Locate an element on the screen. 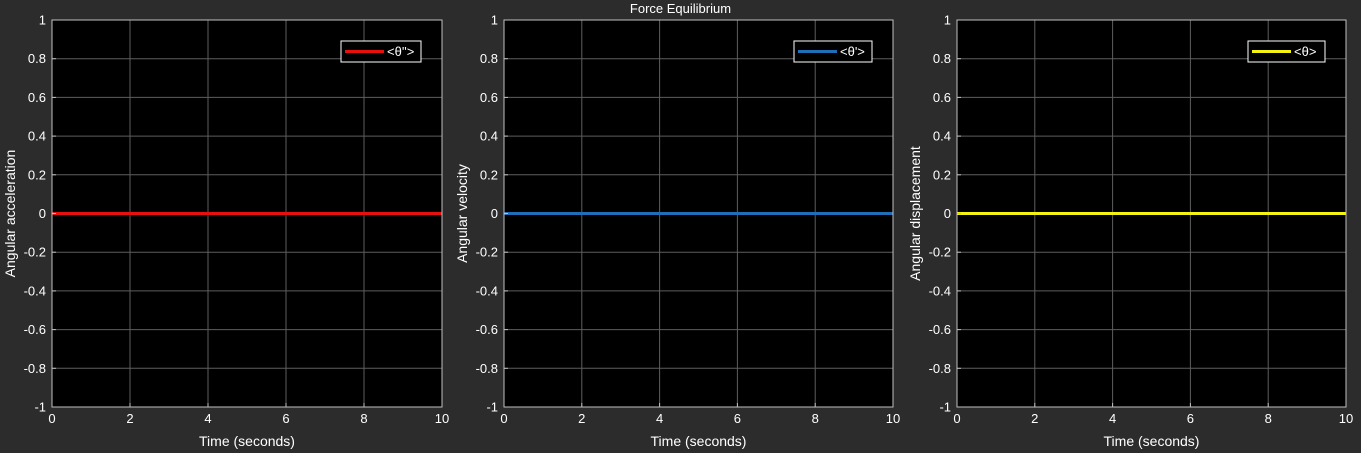 The height and width of the screenshot is (453, 1361). legend: <θ'> is located at coordinates (833, 51).